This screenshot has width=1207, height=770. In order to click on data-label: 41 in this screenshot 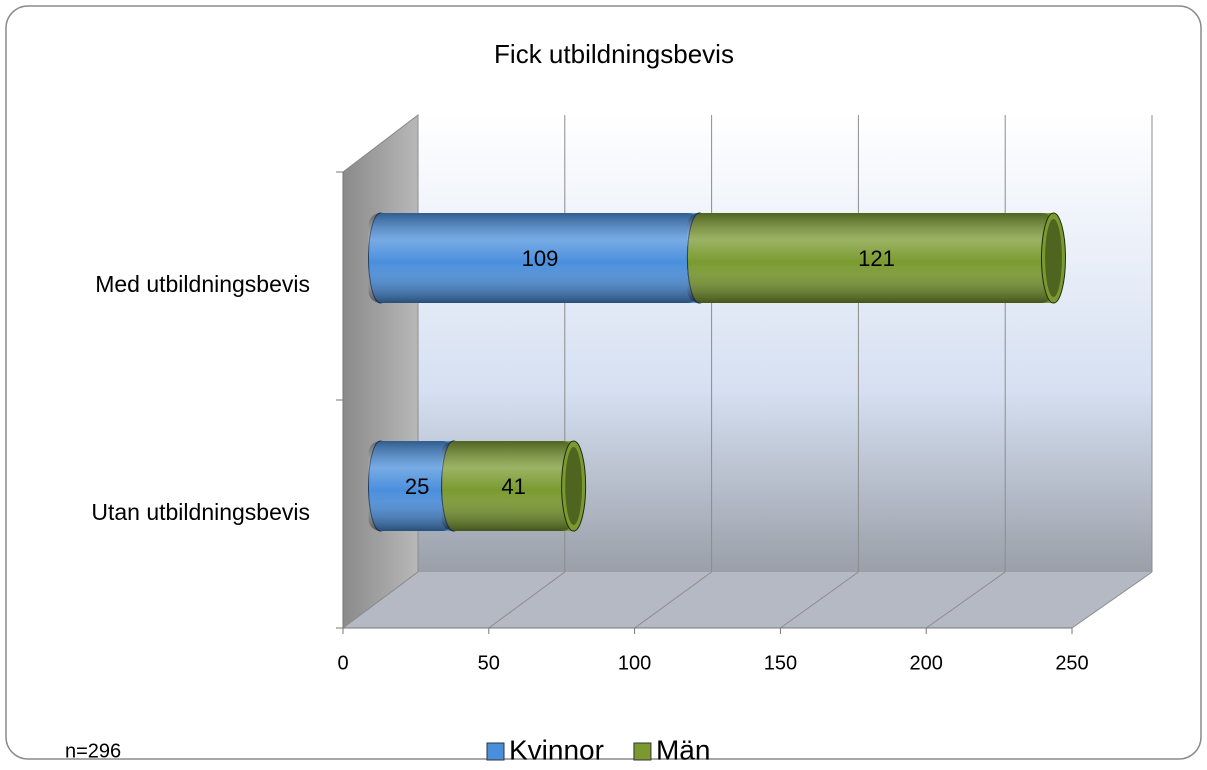, I will do `click(513, 486)`.